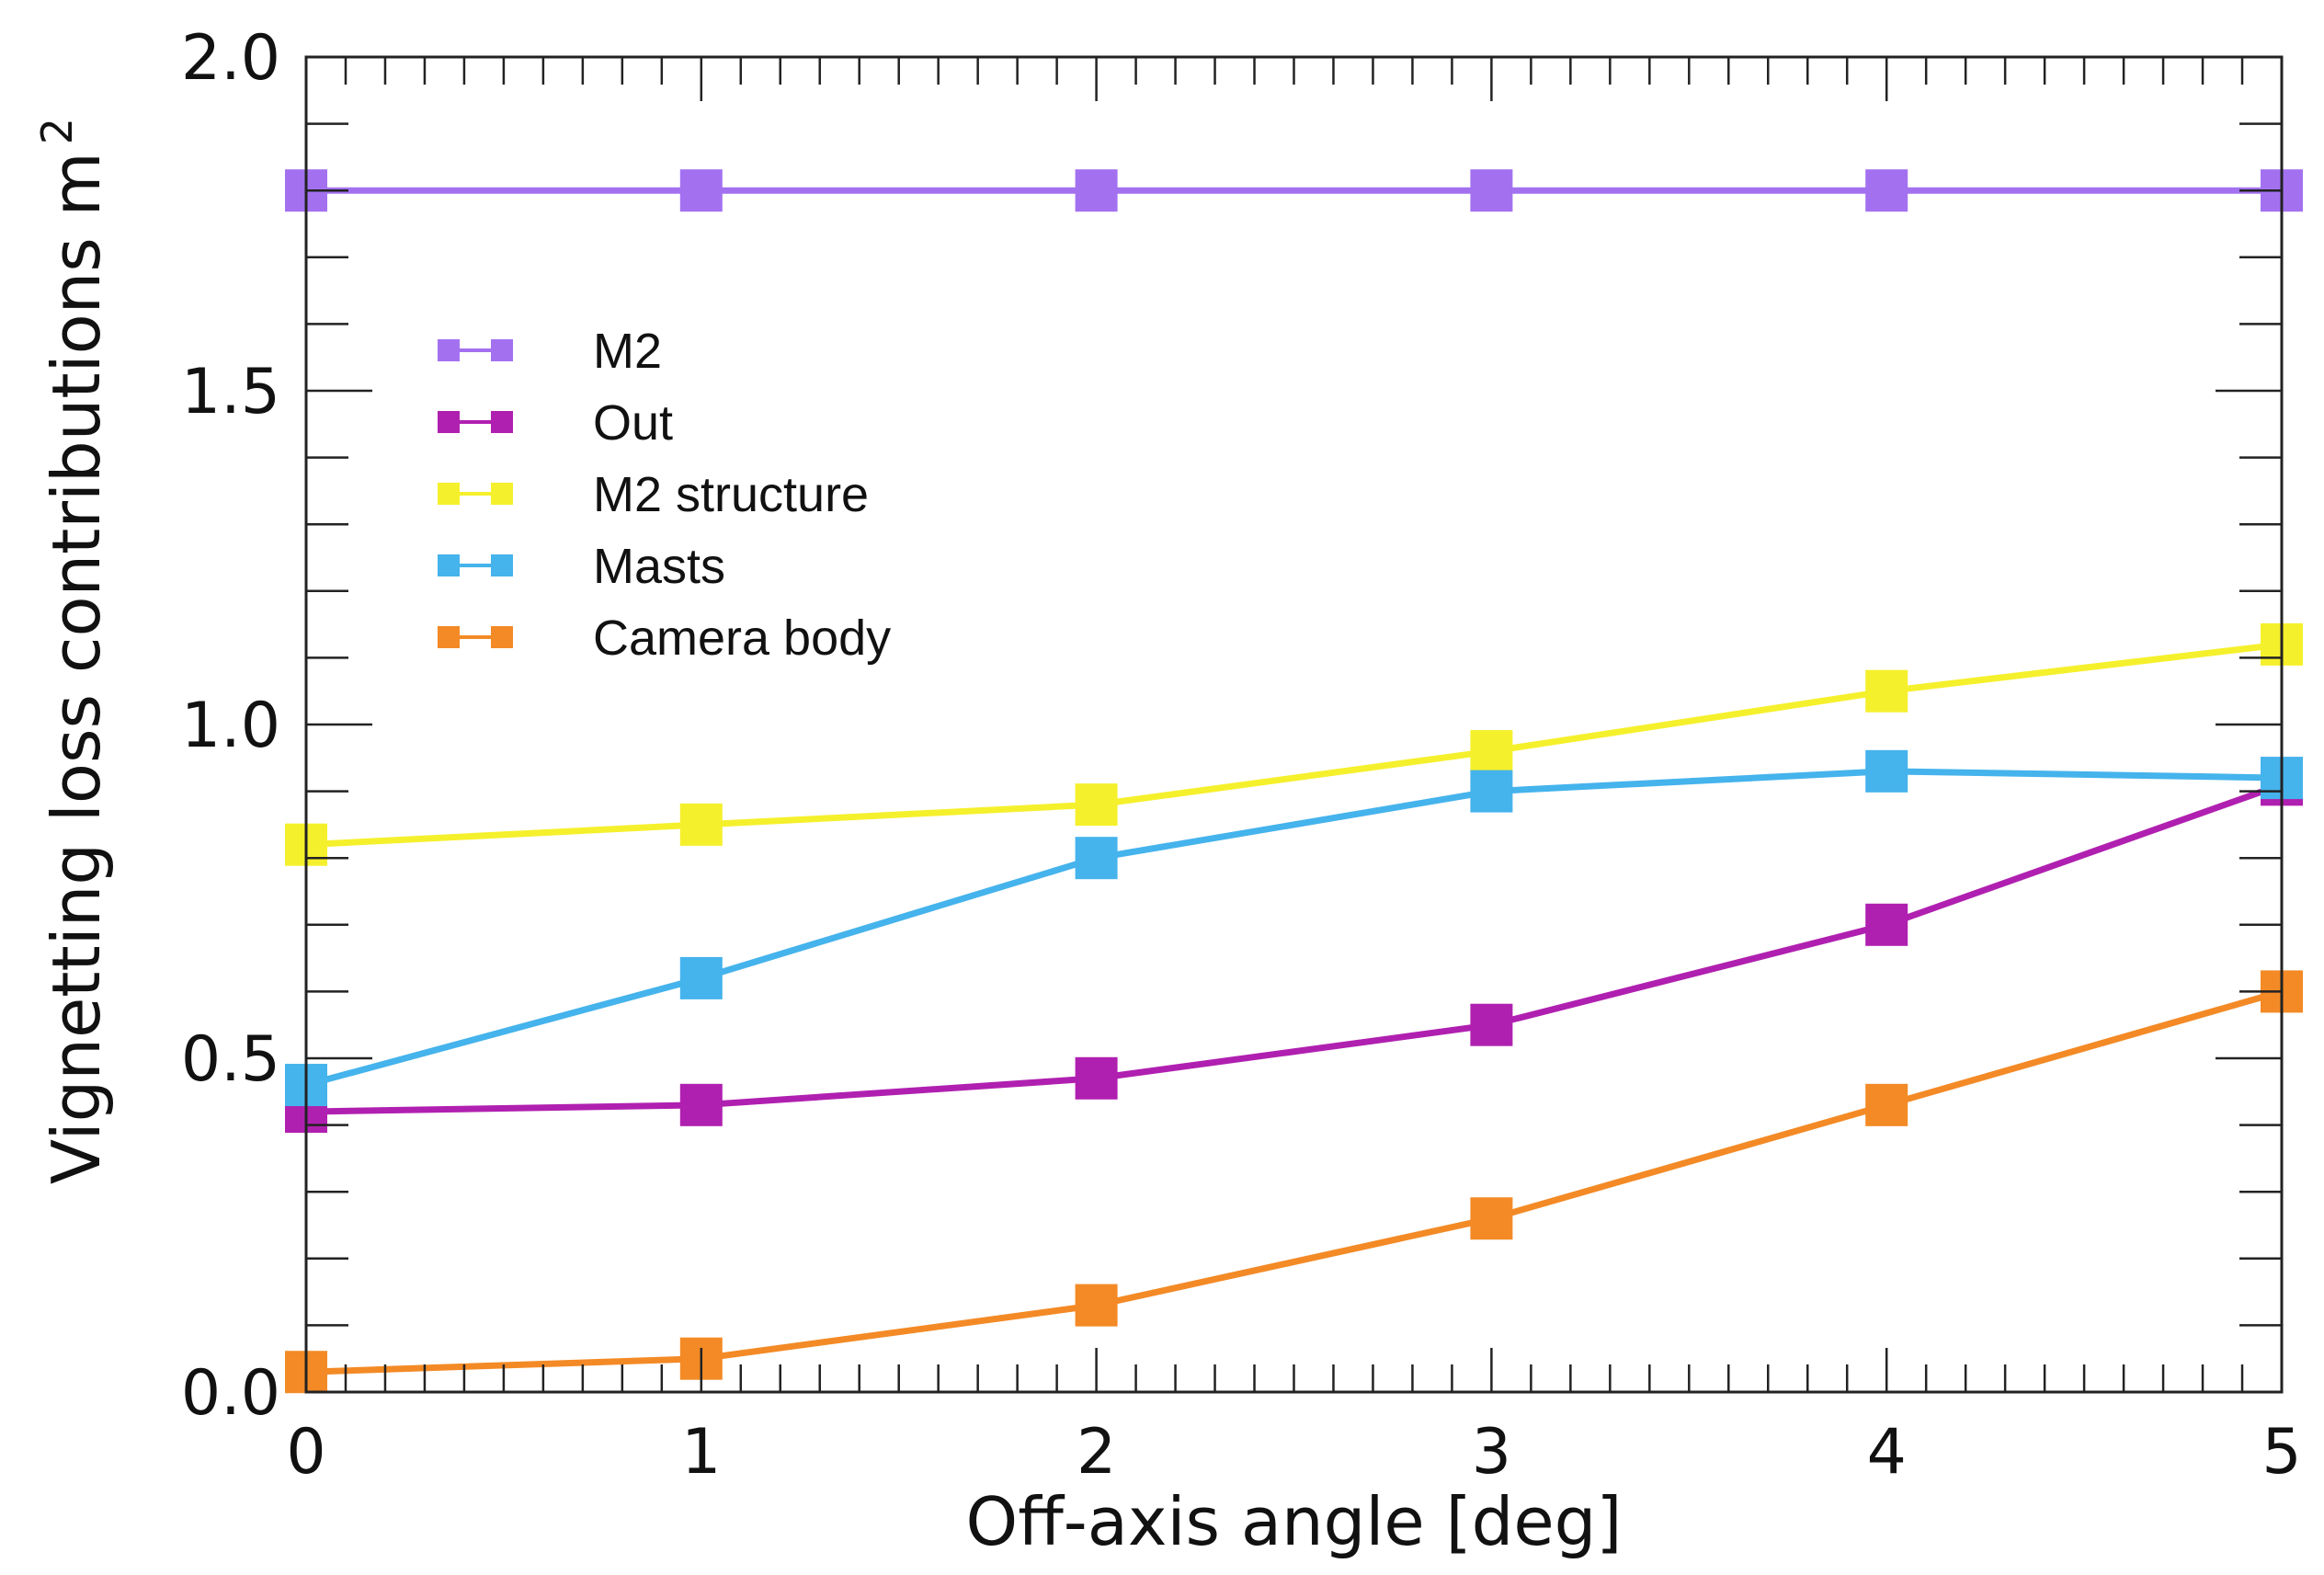  Describe the element at coordinates (231, 1059) in the screenshot. I see `y-tick-label: 0.5` at that location.